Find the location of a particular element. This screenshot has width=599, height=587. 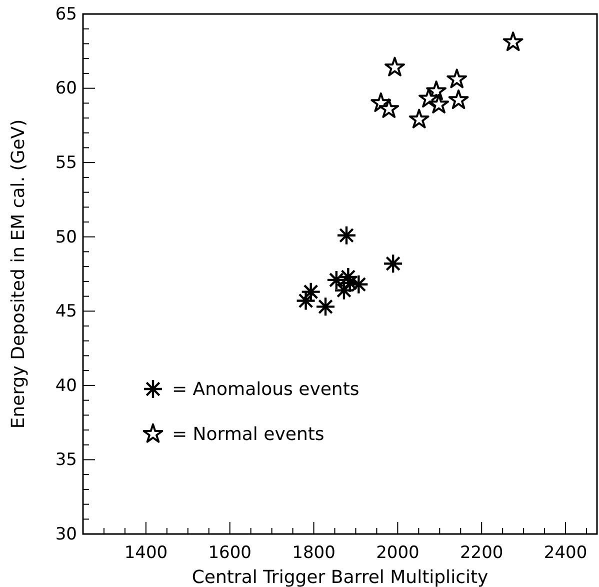

y-tick-label: 65 is located at coordinates (66, 14).